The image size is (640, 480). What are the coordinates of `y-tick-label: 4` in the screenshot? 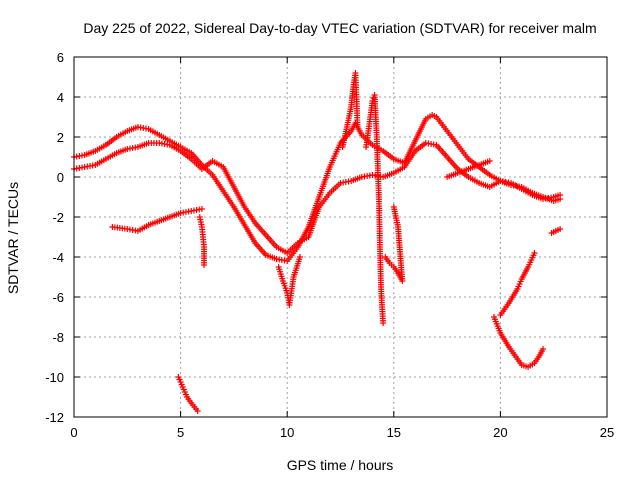 It's located at (60, 97).